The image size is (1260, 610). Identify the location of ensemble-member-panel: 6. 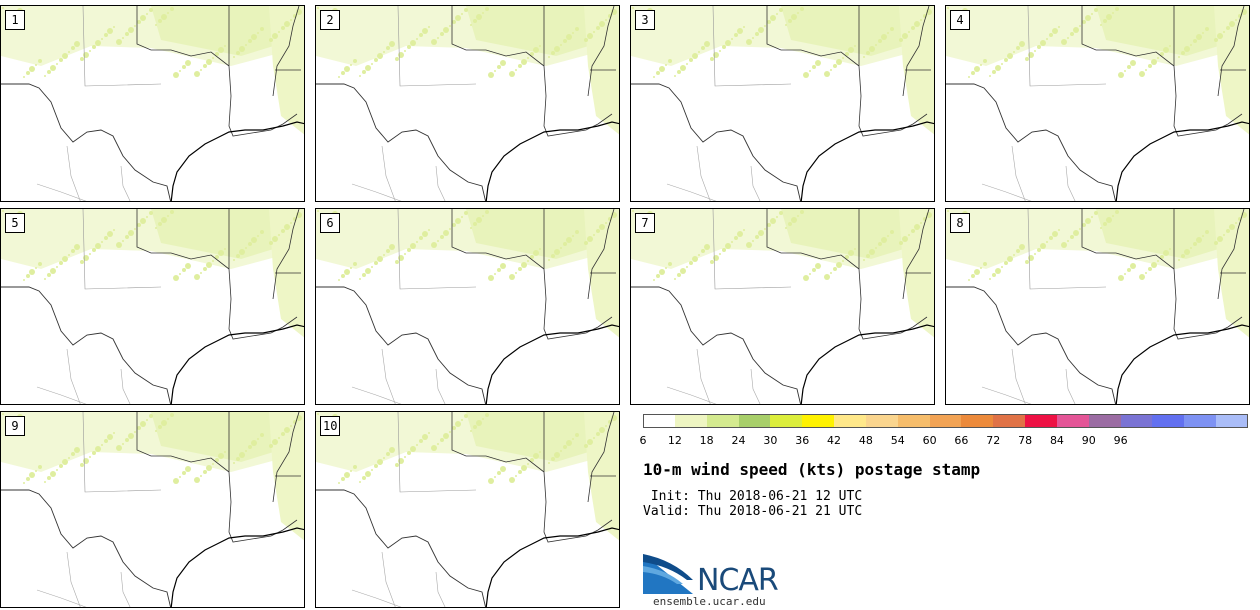
(467, 306).